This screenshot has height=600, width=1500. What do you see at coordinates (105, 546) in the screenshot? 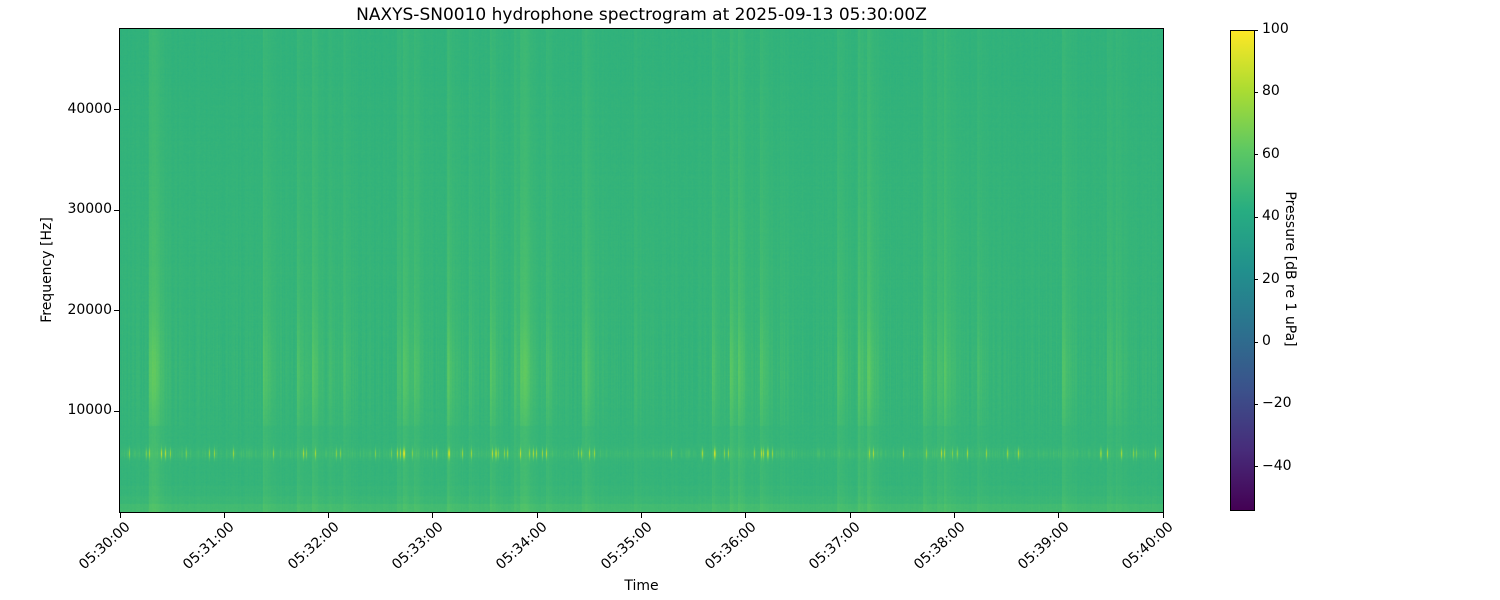
I see `x-tick-label: 05:30:00` at bounding box center [105, 546].